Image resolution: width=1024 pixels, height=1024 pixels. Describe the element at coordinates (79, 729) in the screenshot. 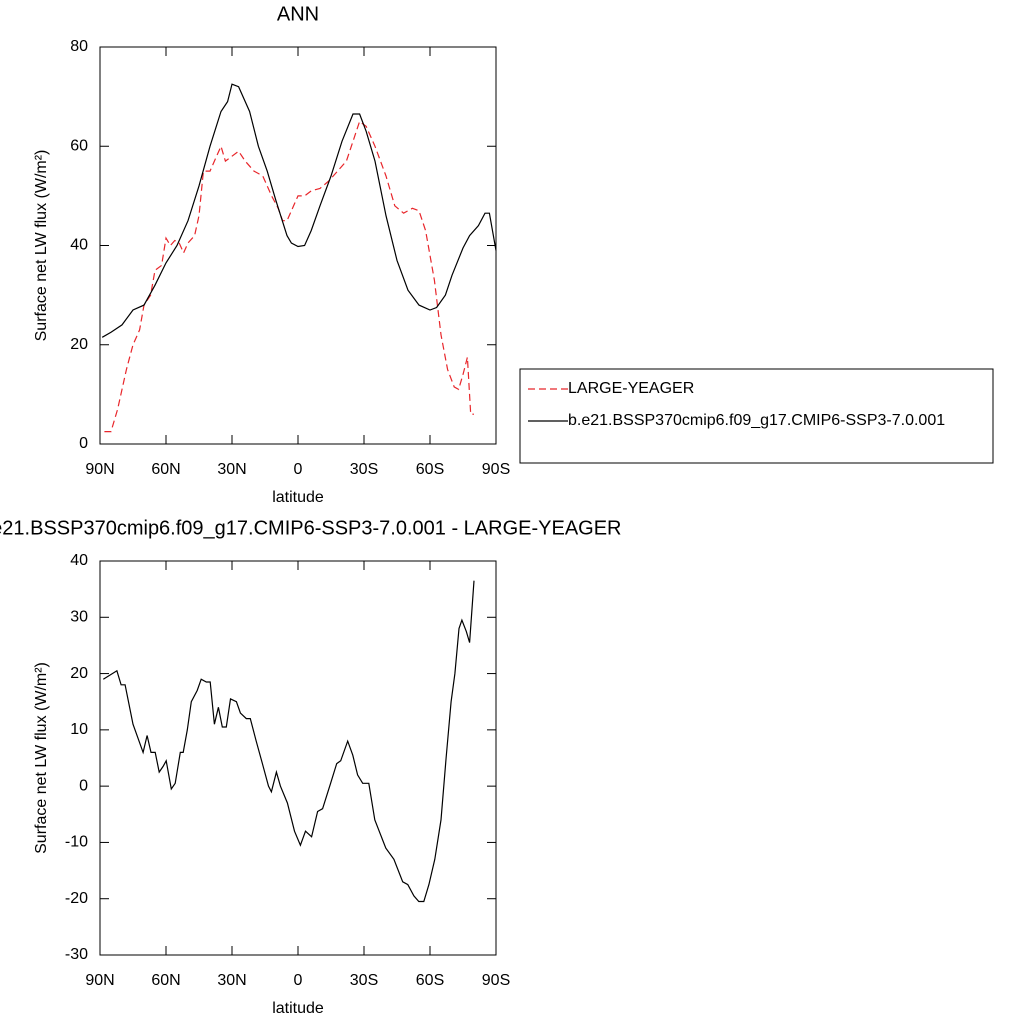

I see `y-tick-label: 10` at that location.